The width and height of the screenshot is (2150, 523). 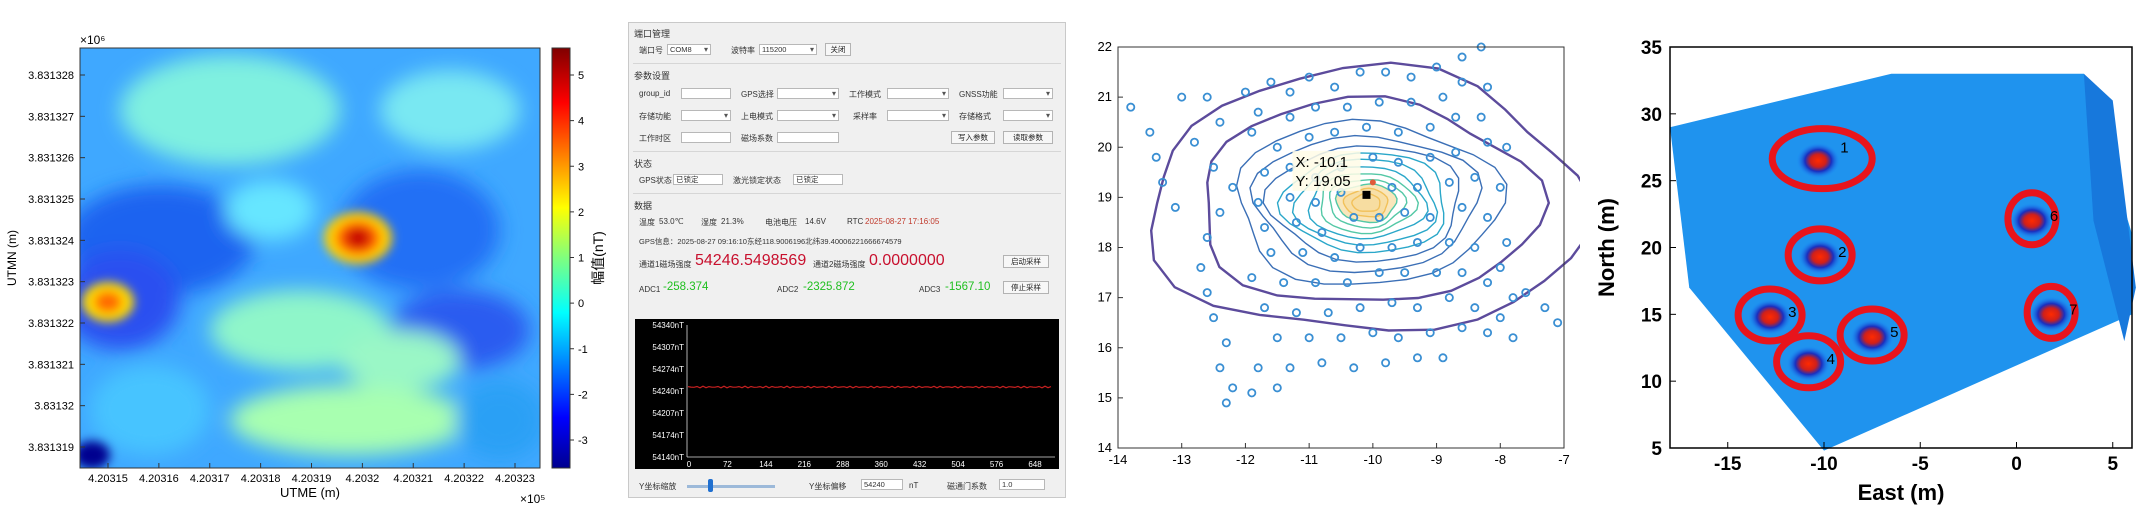 What do you see at coordinates (1326, 170) in the screenshot?
I see `datatip: X: -10.1 Y: 19.05` at bounding box center [1326, 170].